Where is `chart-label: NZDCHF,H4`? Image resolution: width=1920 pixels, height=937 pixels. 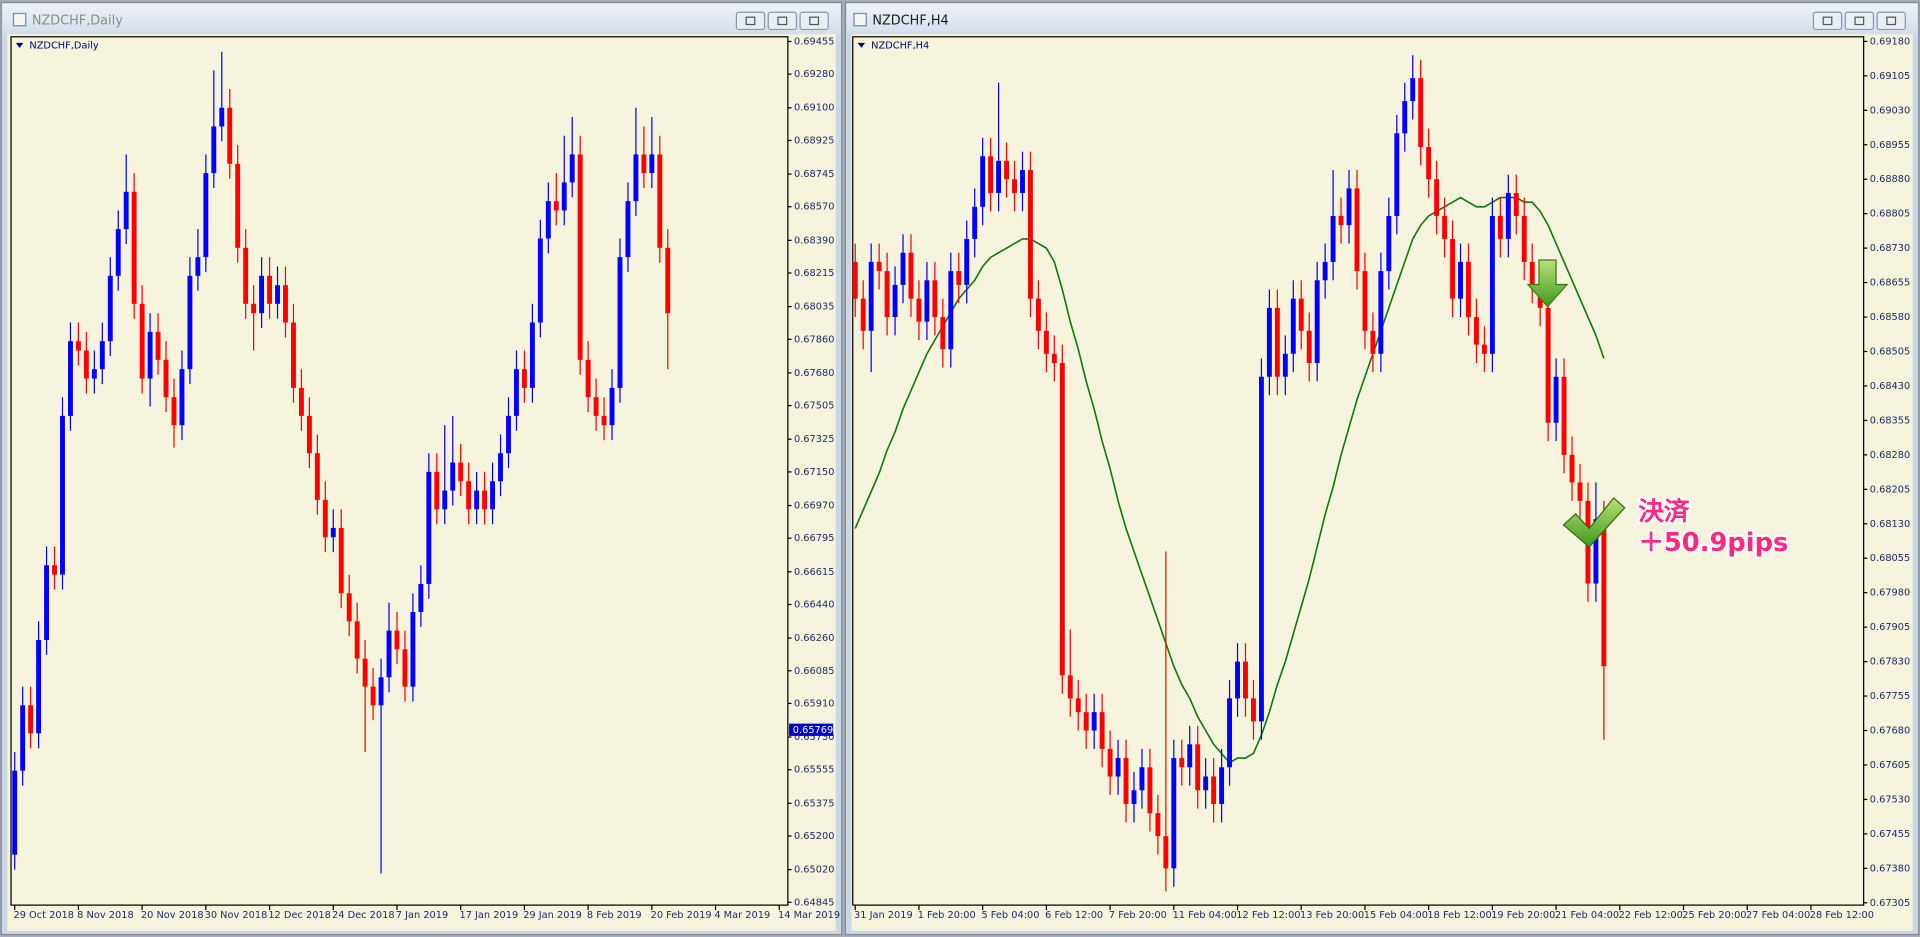 chart-label: NZDCHF,H4 is located at coordinates (900, 45).